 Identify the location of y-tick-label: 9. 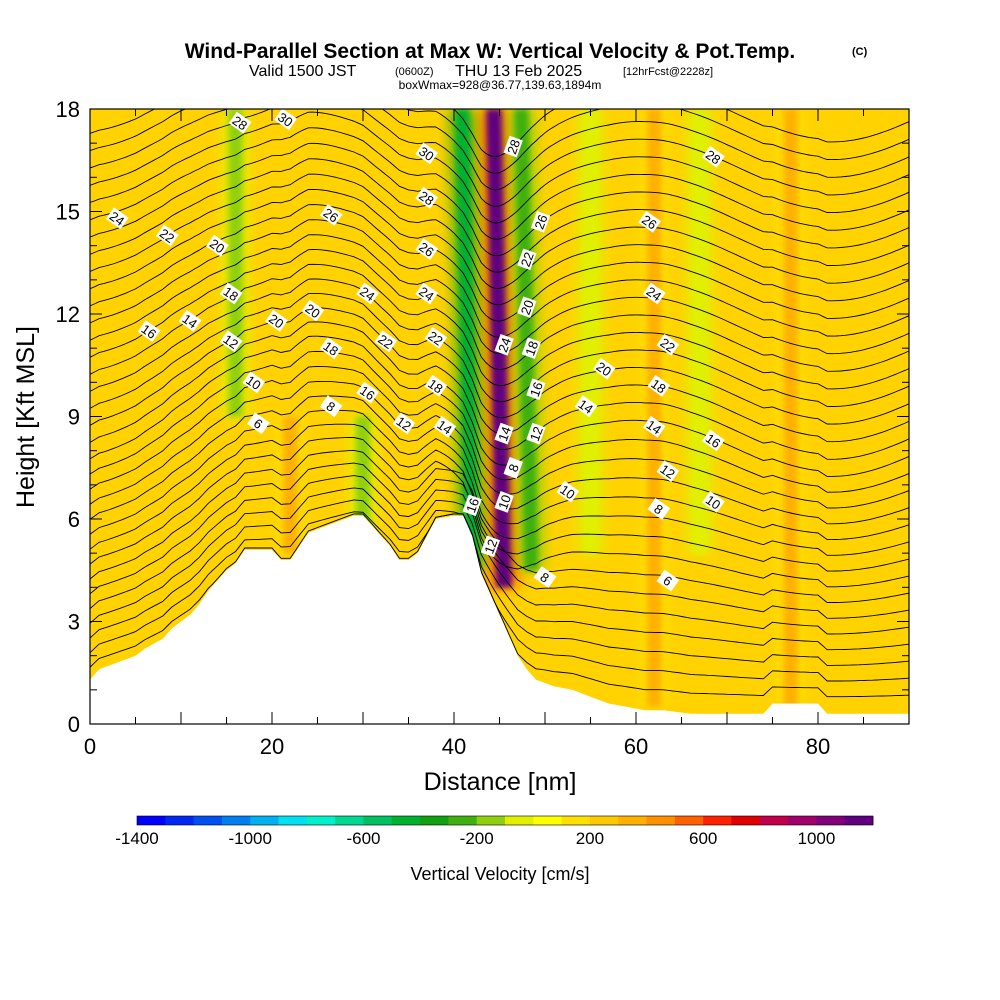
(74, 417).